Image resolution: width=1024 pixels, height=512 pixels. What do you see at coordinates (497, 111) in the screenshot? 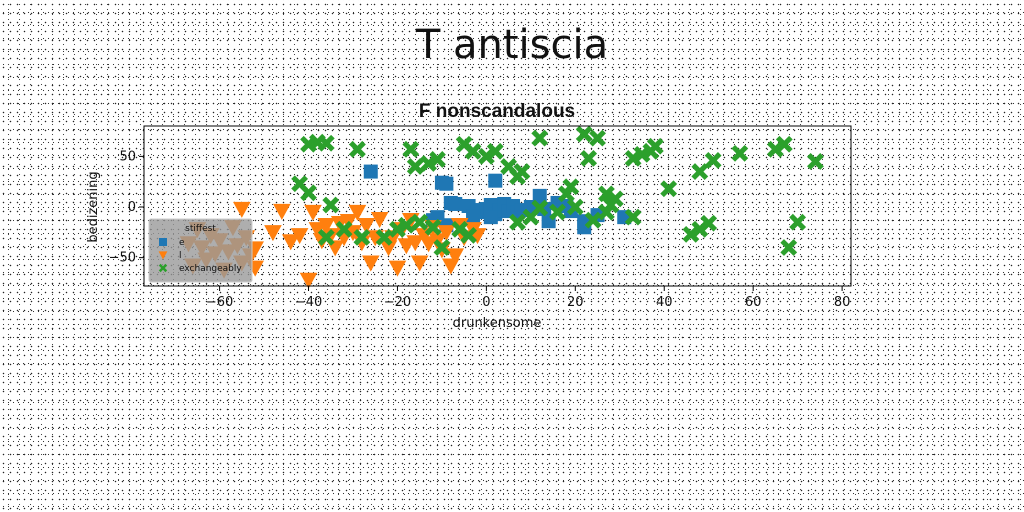
I see `chart-title: F nonscandalous` at bounding box center [497, 111].